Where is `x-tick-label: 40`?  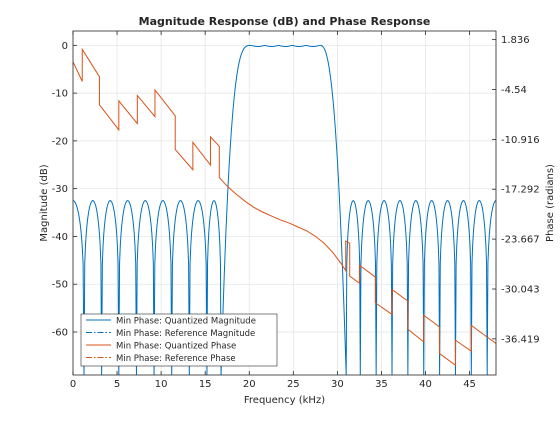 x-tick-label: 40 is located at coordinates (425, 384).